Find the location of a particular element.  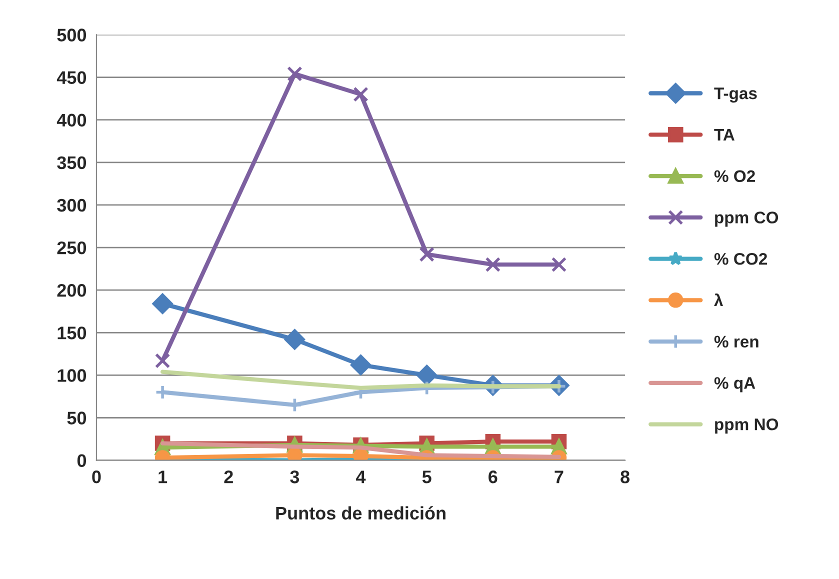

legend-label: % qA is located at coordinates (735, 384).